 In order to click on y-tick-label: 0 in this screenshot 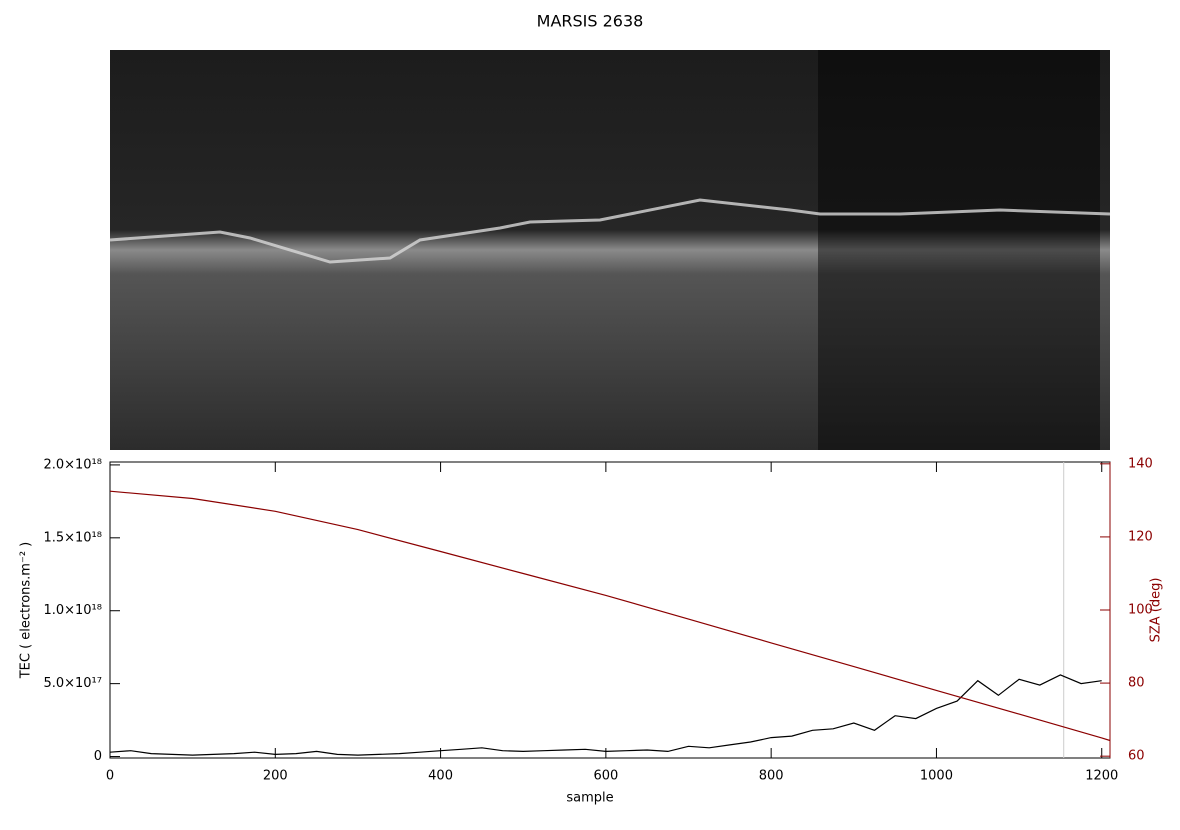, I will do `click(98, 756)`.